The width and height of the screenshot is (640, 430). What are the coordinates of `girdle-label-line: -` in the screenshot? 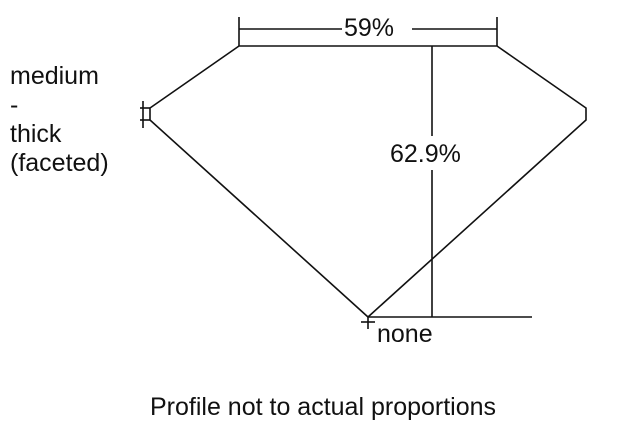 It's located at (14, 105).